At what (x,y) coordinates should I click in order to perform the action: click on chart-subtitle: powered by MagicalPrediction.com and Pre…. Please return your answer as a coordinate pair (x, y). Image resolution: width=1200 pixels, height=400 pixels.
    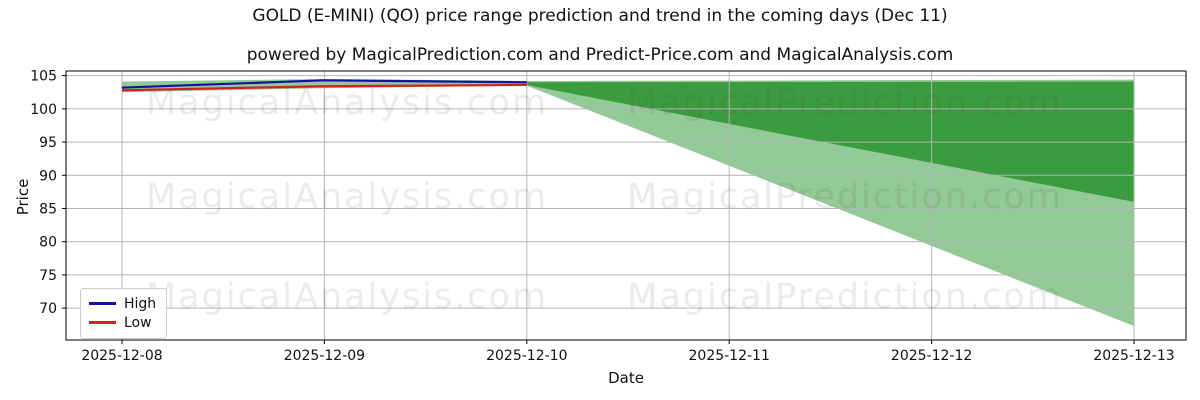
    Looking at the image, I should click on (600, 55).